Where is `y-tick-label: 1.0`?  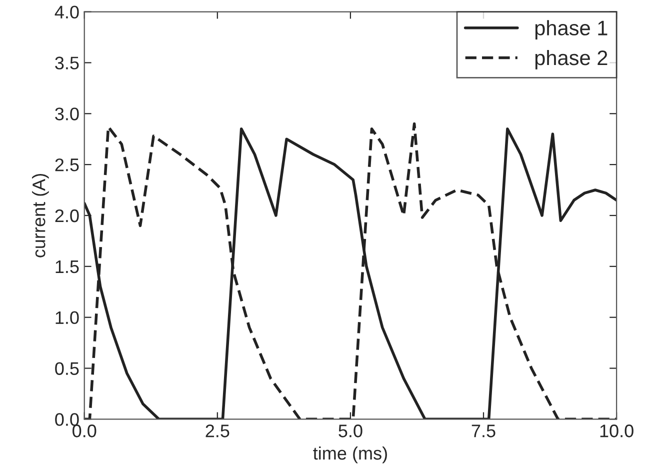 y-tick-label: 1.0 is located at coordinates (67, 317).